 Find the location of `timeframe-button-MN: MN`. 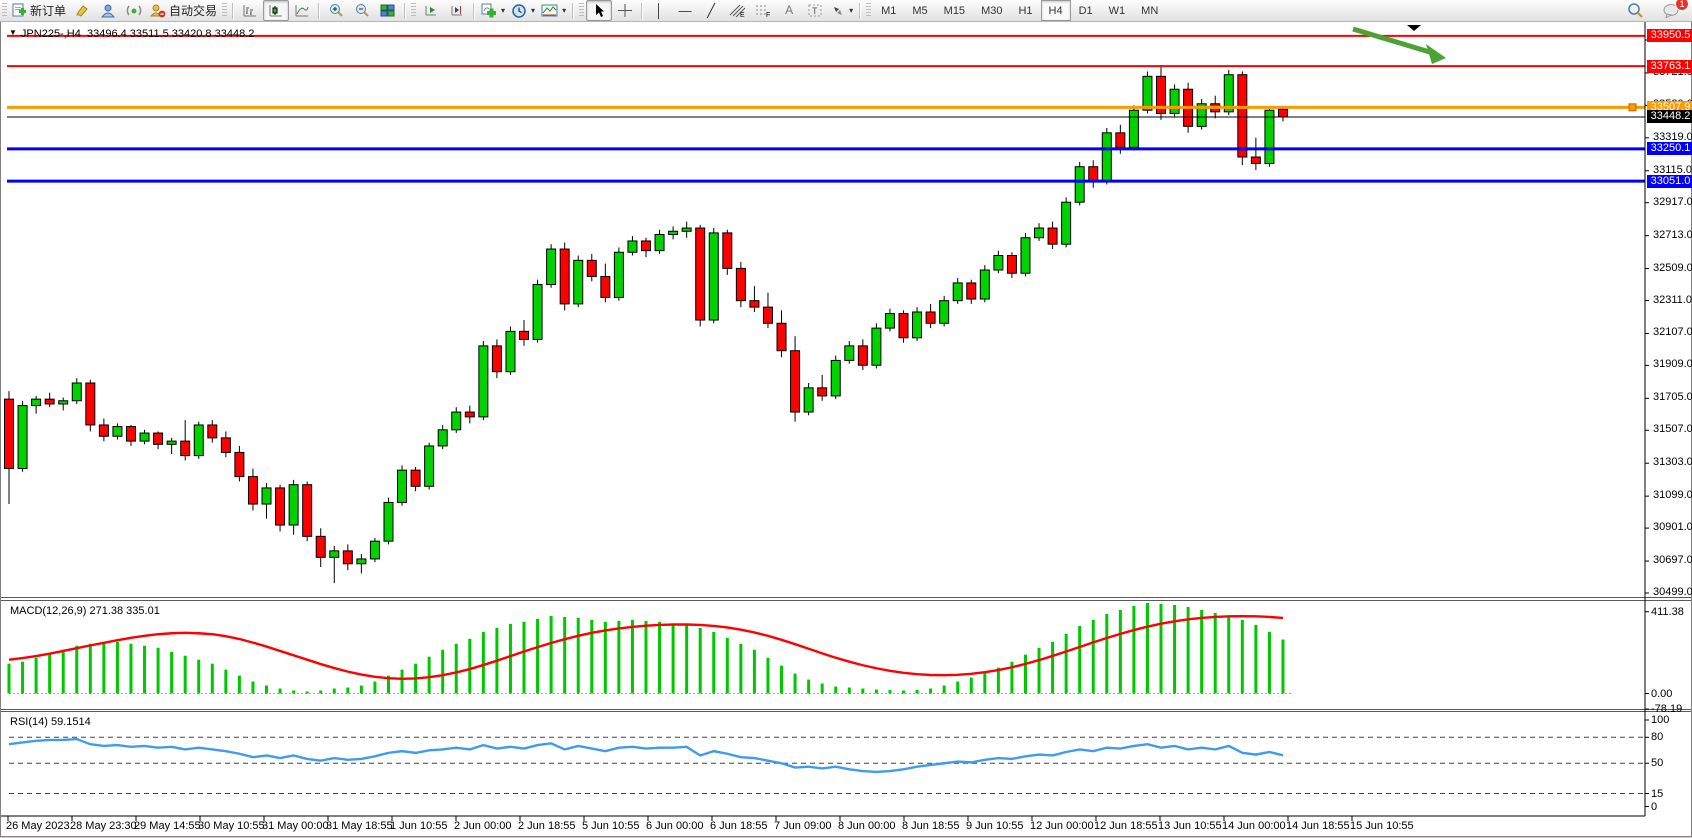

timeframe-button-MN: MN is located at coordinates (1150, 10).